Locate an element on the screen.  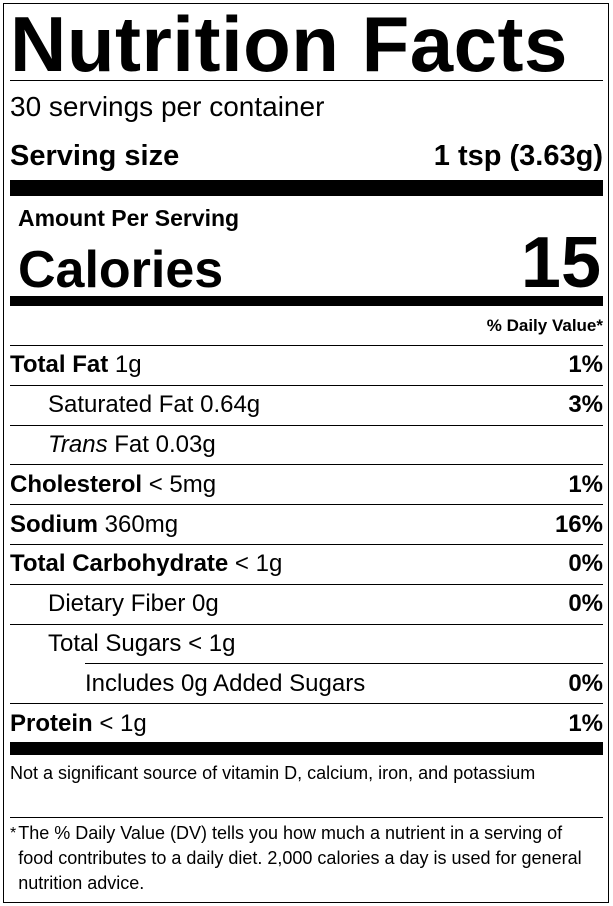
nutrient-row: Total Carbohydrate < 1g 0% is located at coordinates (306, 563).